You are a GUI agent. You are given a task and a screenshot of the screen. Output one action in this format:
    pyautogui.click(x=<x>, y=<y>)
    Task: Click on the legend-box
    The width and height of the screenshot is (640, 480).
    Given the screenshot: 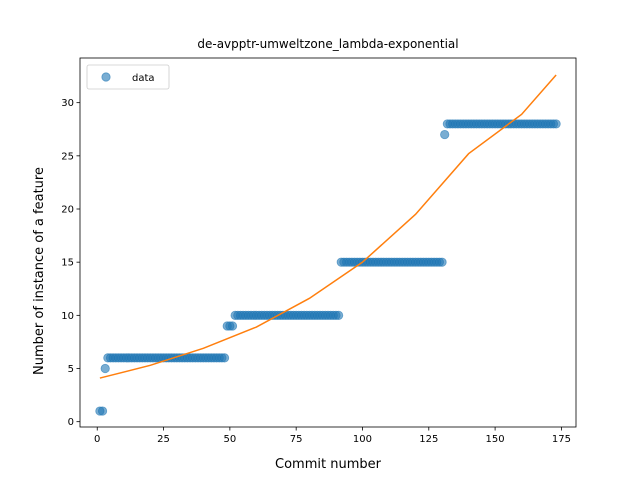 What is the action you would take?
    pyautogui.click(x=128, y=77)
    